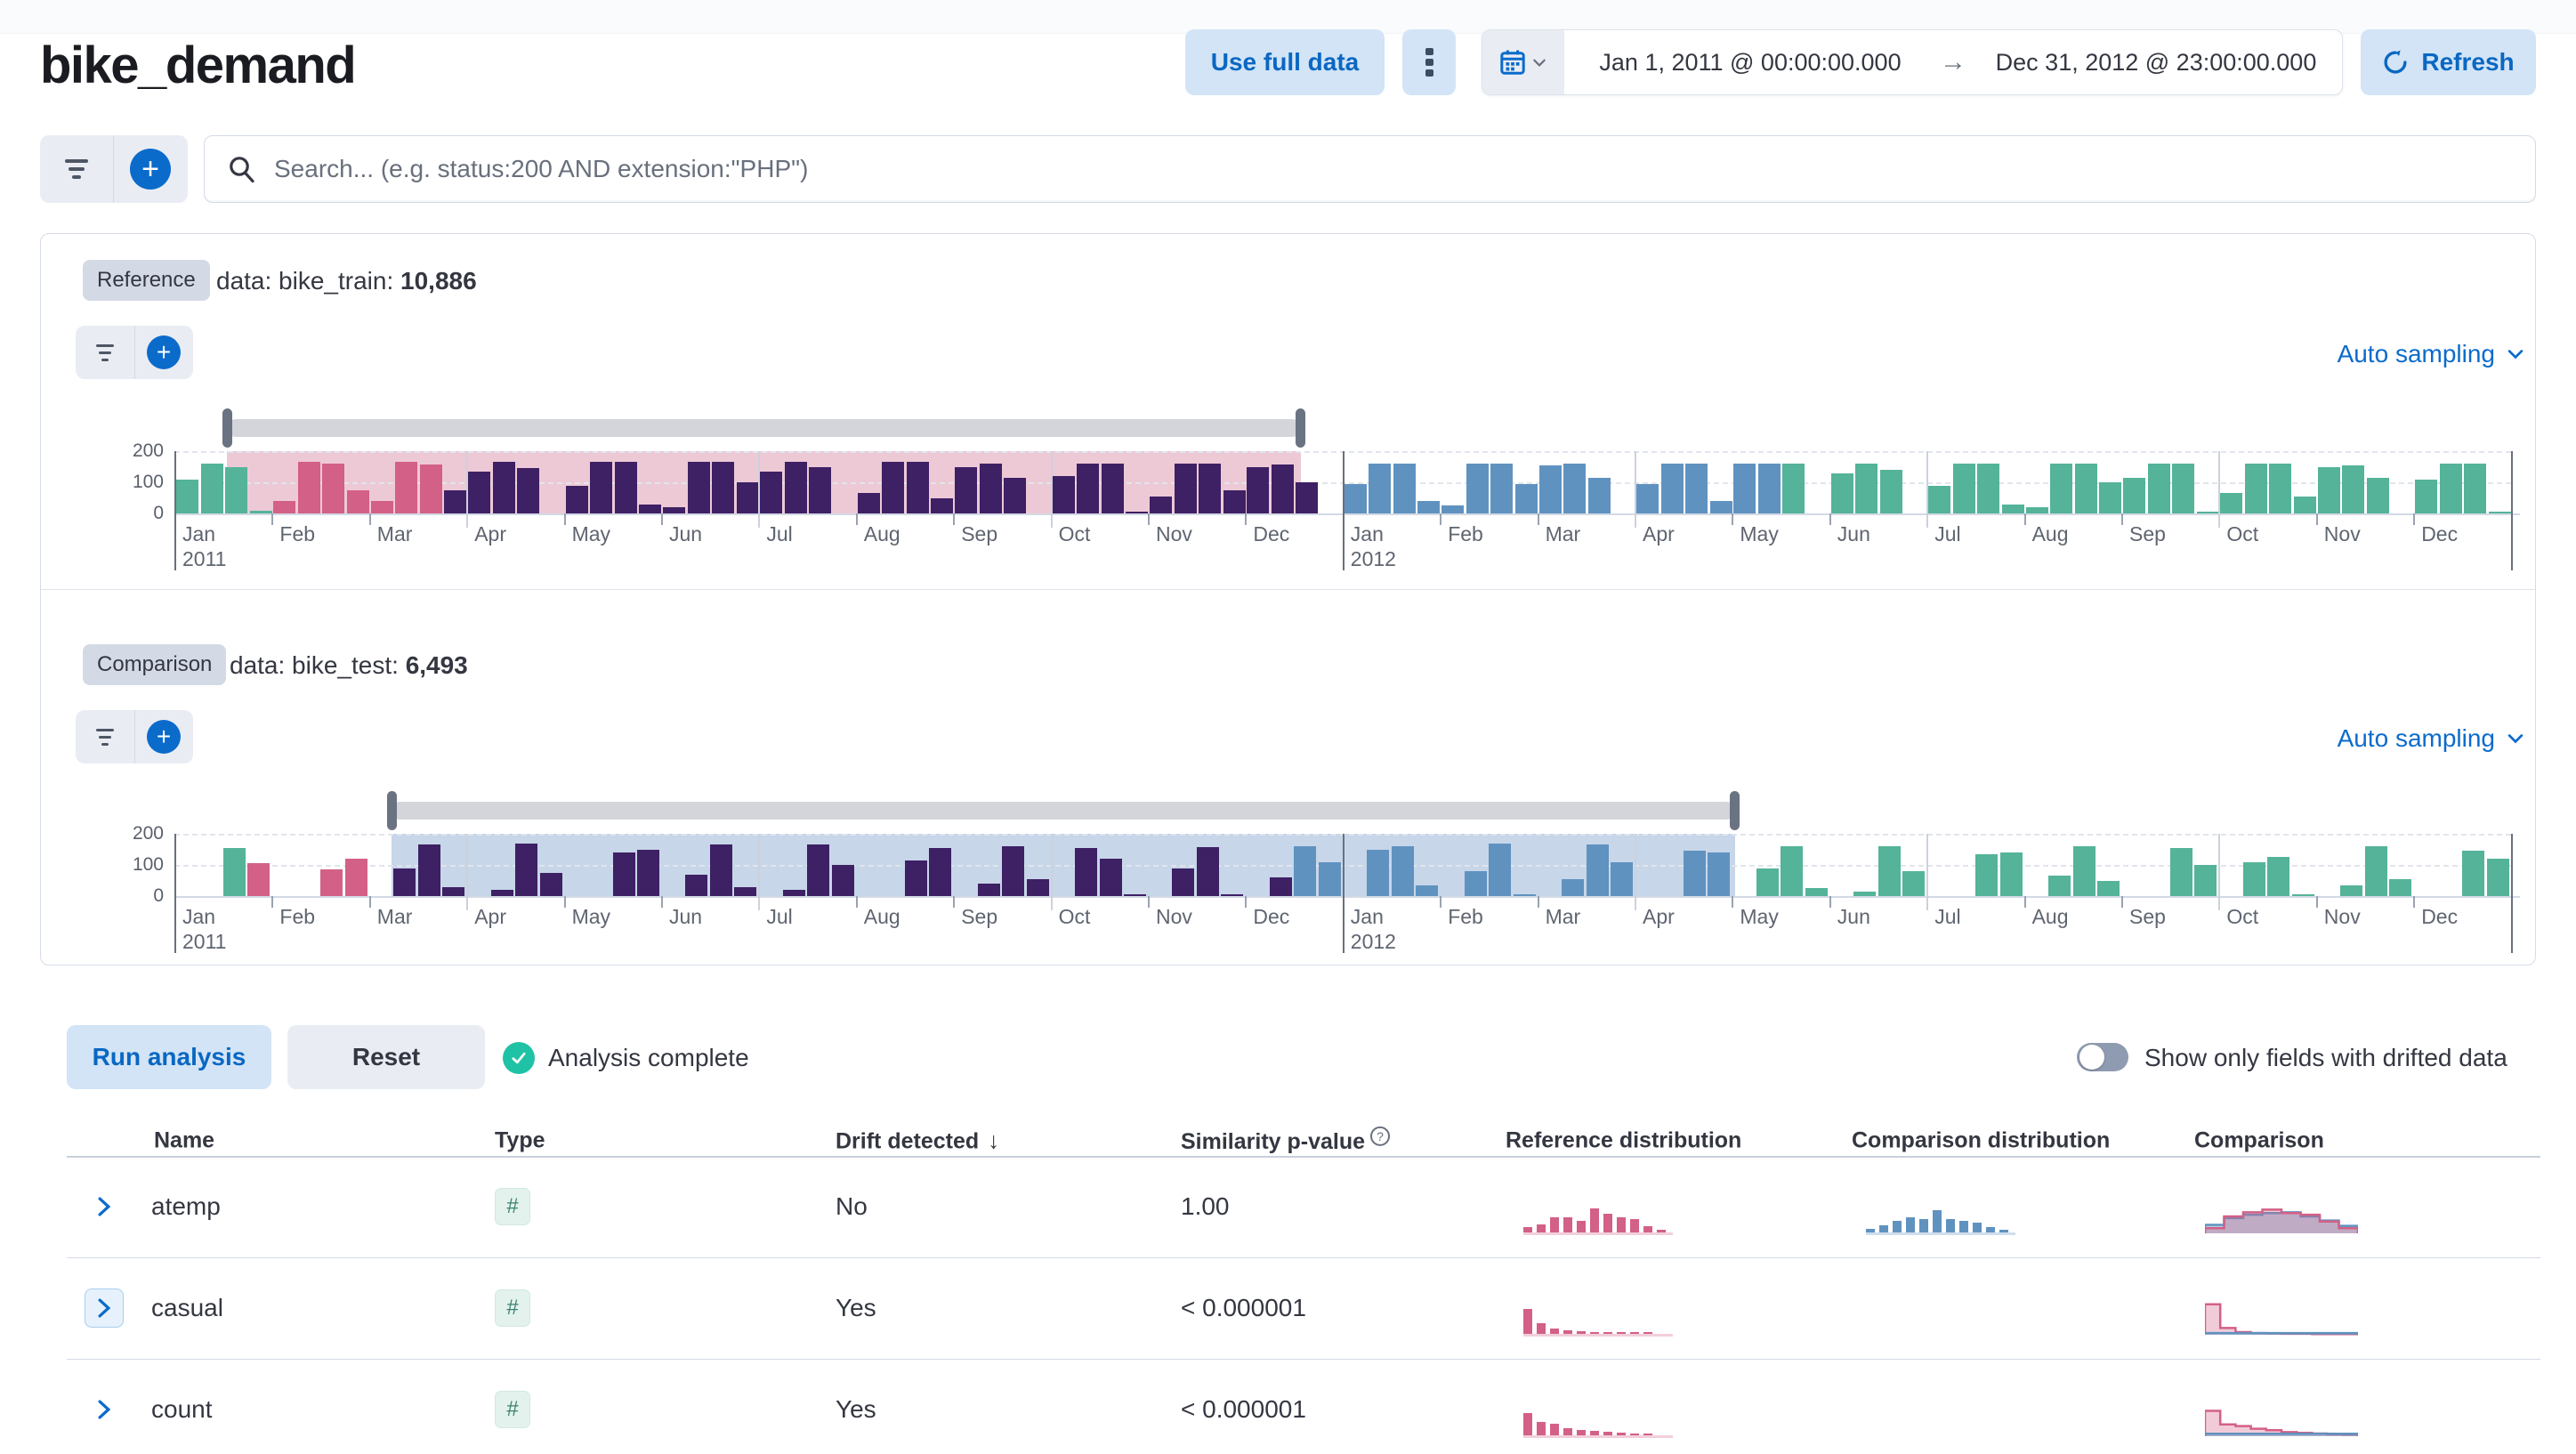  Describe the element at coordinates (1380, 1136) in the screenshot. I see `help-icon: ?` at that location.